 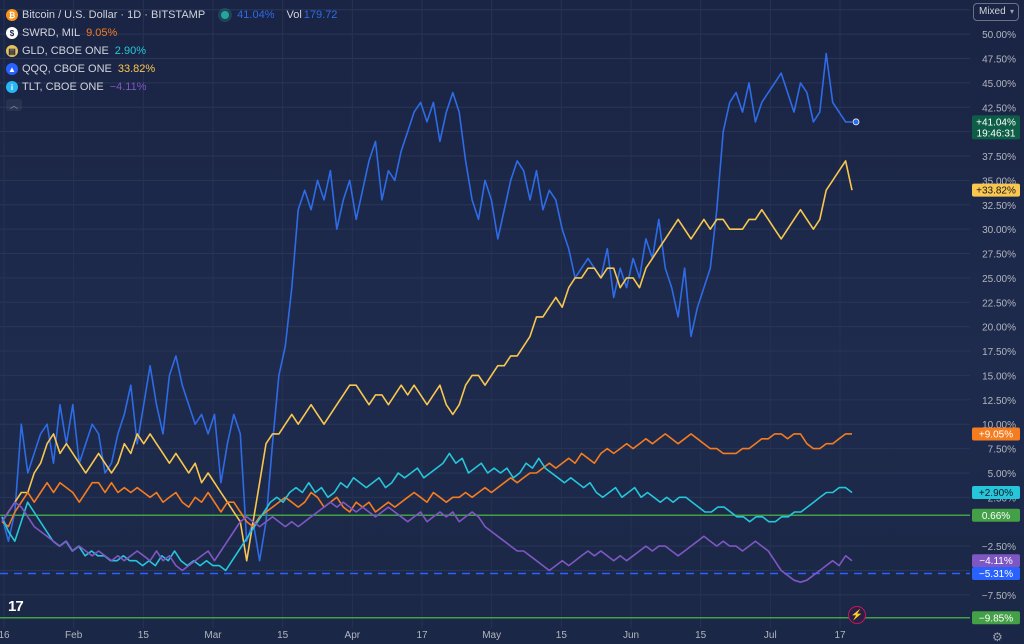 I want to click on legend-item-change: 9.05%, so click(x=101, y=33).